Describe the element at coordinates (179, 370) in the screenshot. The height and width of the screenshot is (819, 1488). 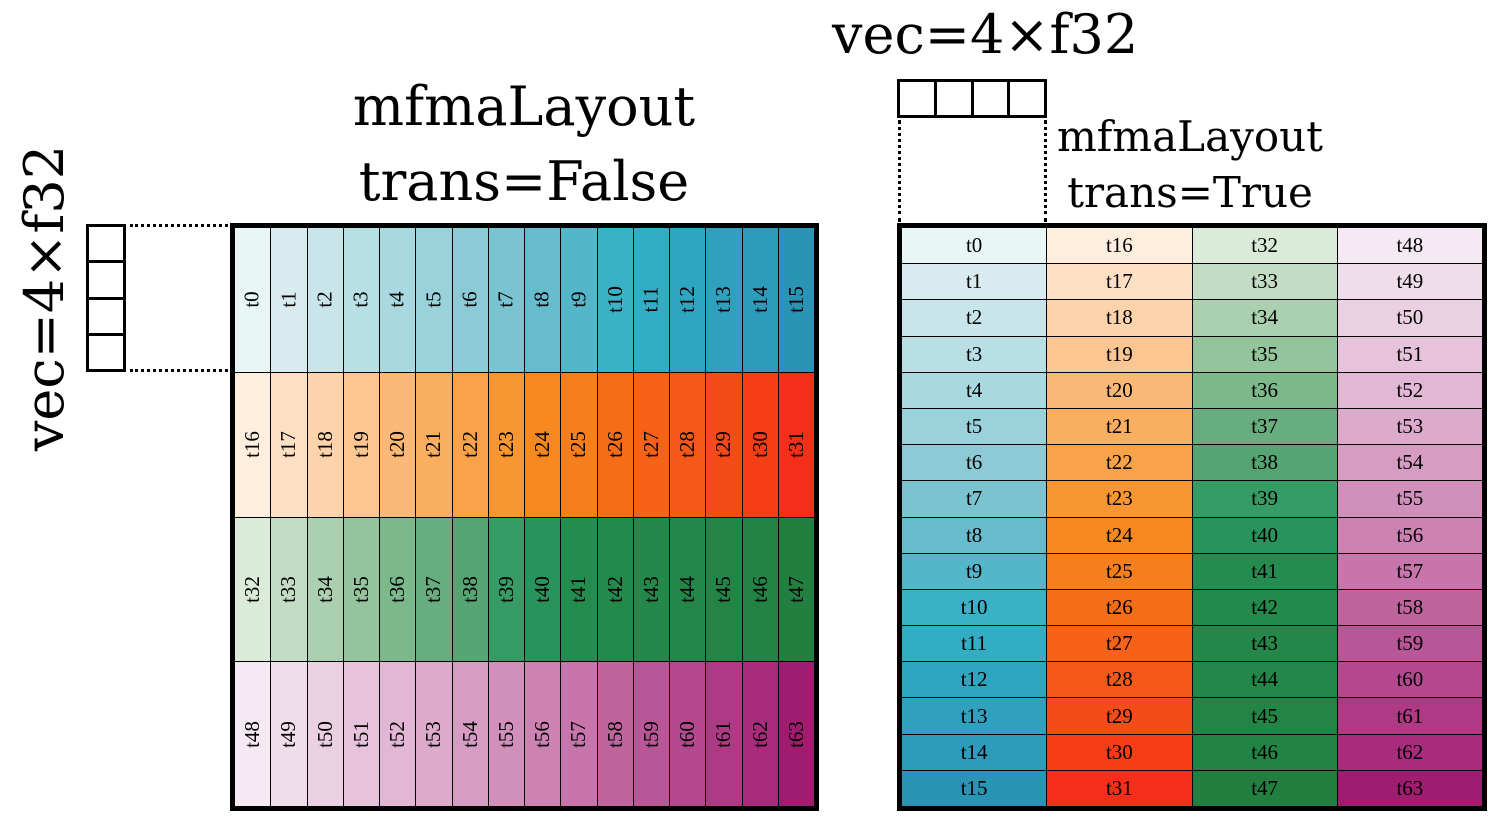
I see `left-dotted-guide-bottom` at that location.